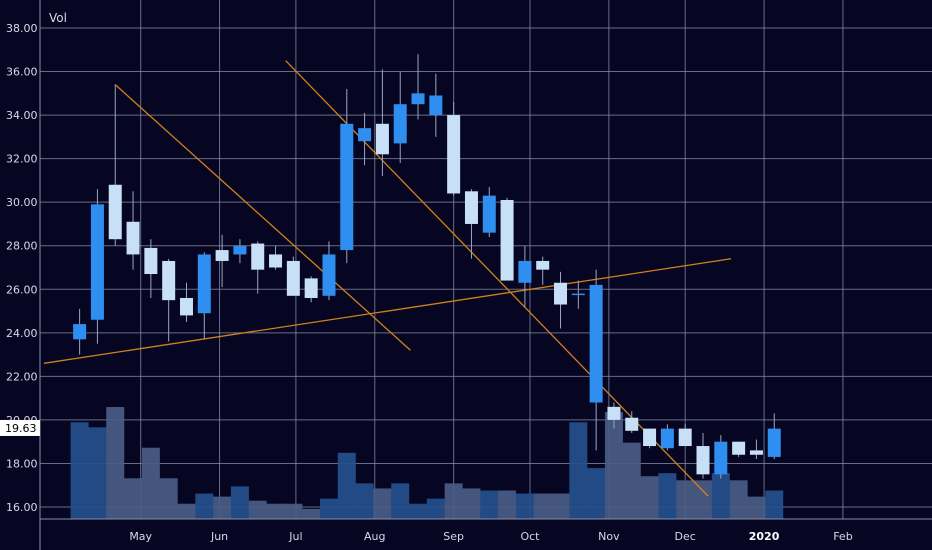 Image resolution: width=932 pixels, height=550 pixels. I want to click on y-tick-label-7: 24.00, so click(22, 333).